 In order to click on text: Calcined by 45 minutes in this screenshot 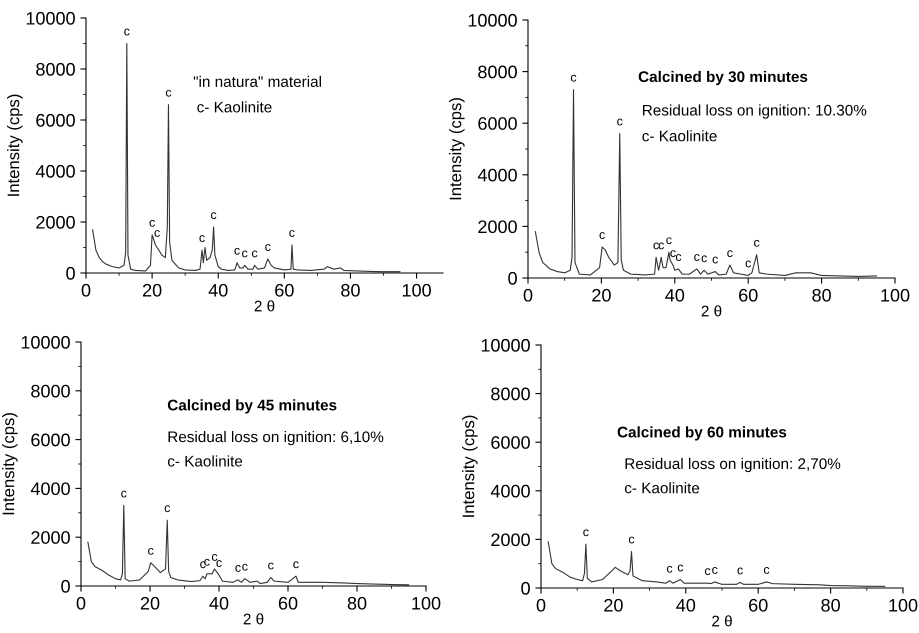, I will do `click(252, 406)`.